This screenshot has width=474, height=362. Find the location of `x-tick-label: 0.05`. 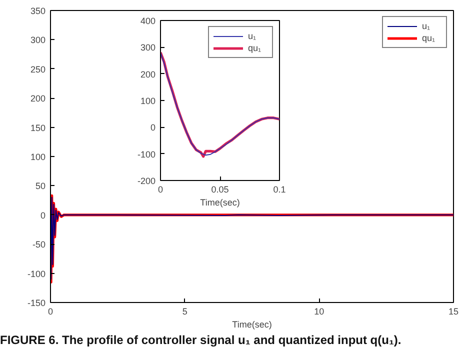

x-tick-label: 0.05 is located at coordinates (220, 189).